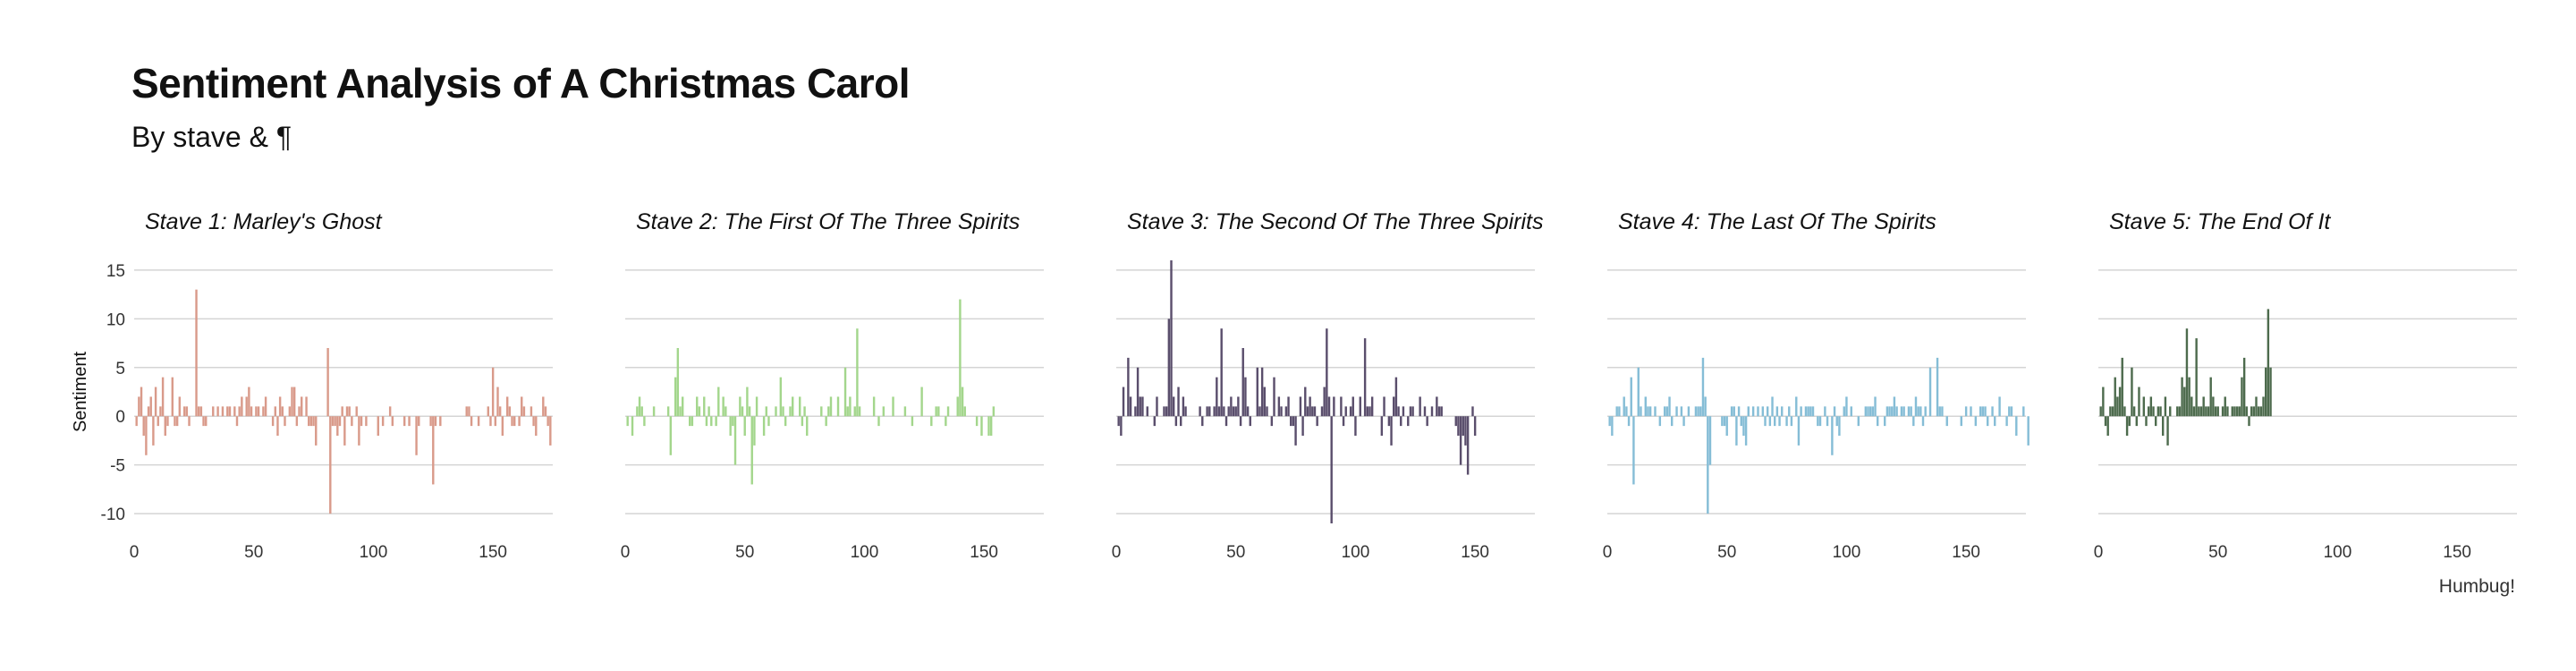 The image size is (2576, 671). Describe the element at coordinates (2217, 553) in the screenshot. I see `x-tick-label: 50` at that location.